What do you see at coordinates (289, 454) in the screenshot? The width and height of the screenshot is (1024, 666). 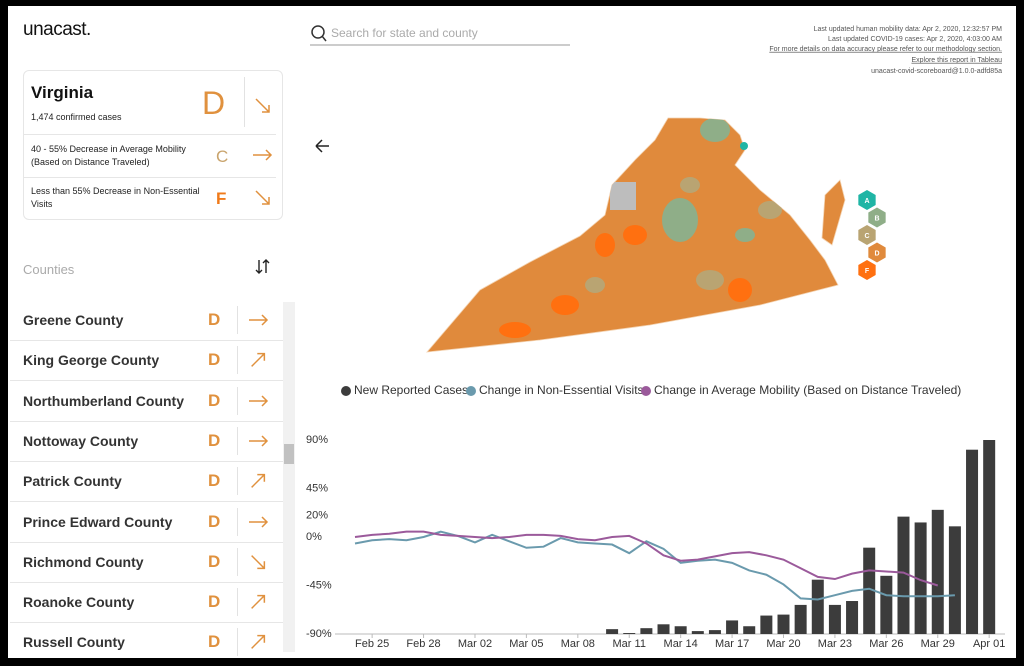 I see `scrollbar-thumb` at bounding box center [289, 454].